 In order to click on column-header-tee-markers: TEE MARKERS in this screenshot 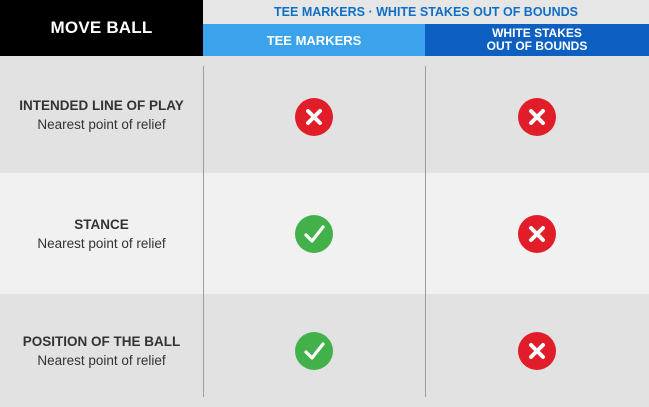, I will do `click(314, 46)`.